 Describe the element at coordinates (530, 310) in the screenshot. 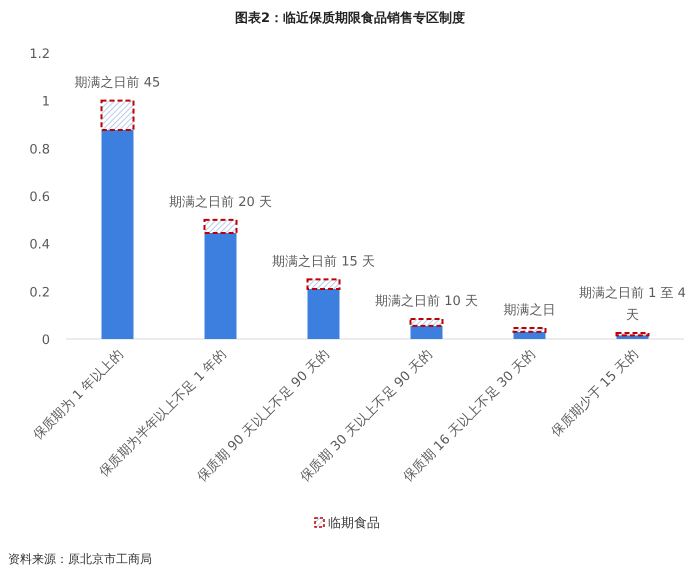

I see `data-label: 期满之日` at that location.